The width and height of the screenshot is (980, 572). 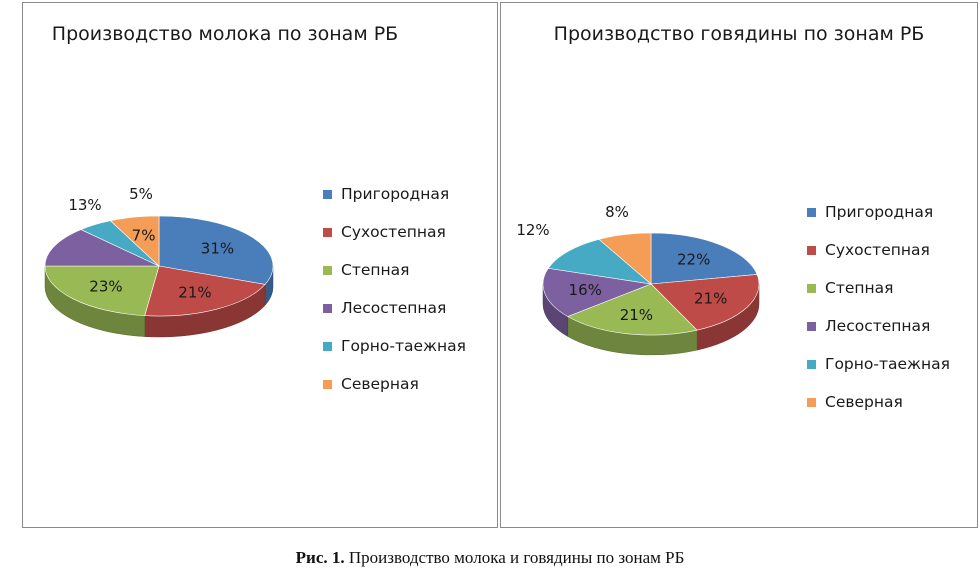 I want to click on pie-data-label-1: 22%, so click(x=693, y=260).